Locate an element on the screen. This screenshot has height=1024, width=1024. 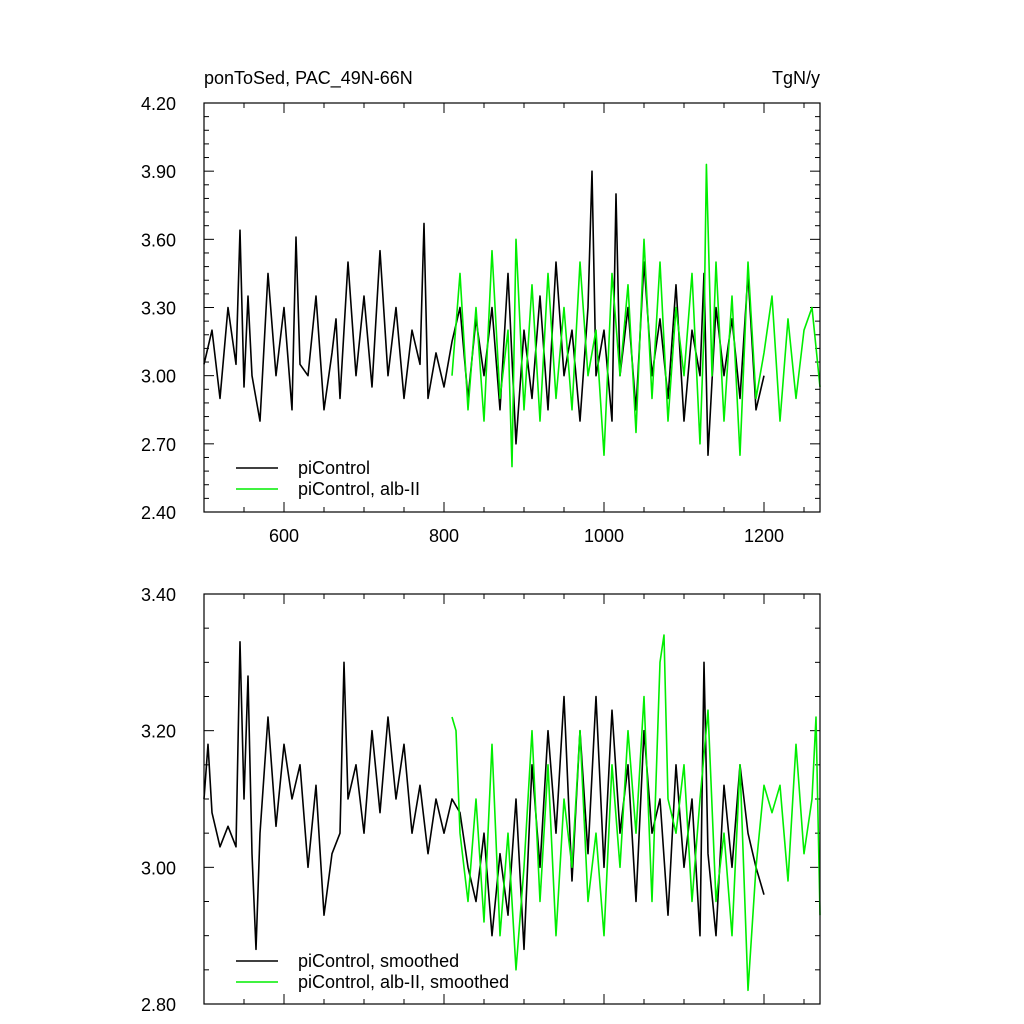
top-legend: piControl piControl, alb-II is located at coordinates (328, 478).